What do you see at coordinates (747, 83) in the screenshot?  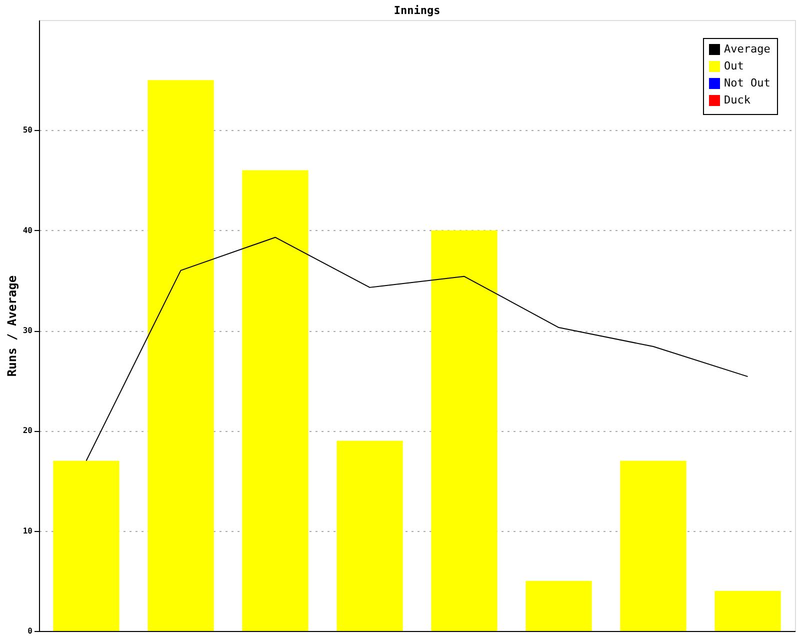 I see `legend-label: Not Out` at bounding box center [747, 83].